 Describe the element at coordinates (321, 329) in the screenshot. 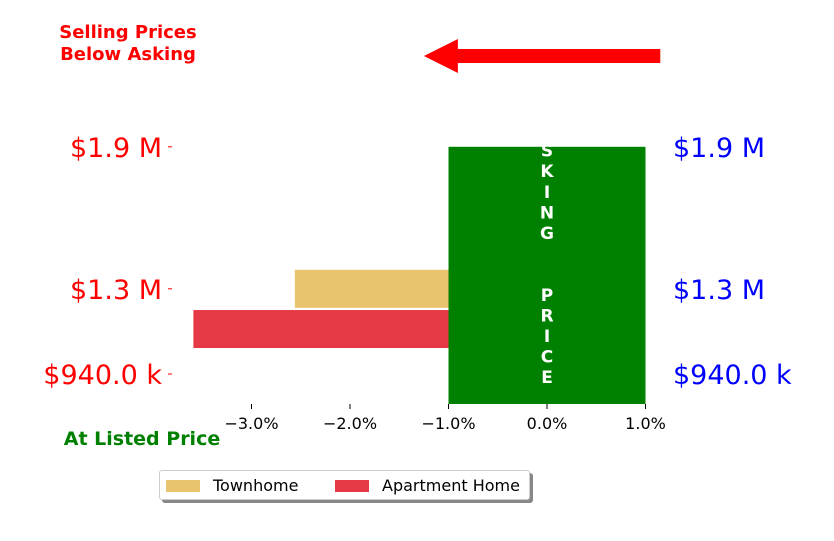

I see `bar-apartment-home` at that location.